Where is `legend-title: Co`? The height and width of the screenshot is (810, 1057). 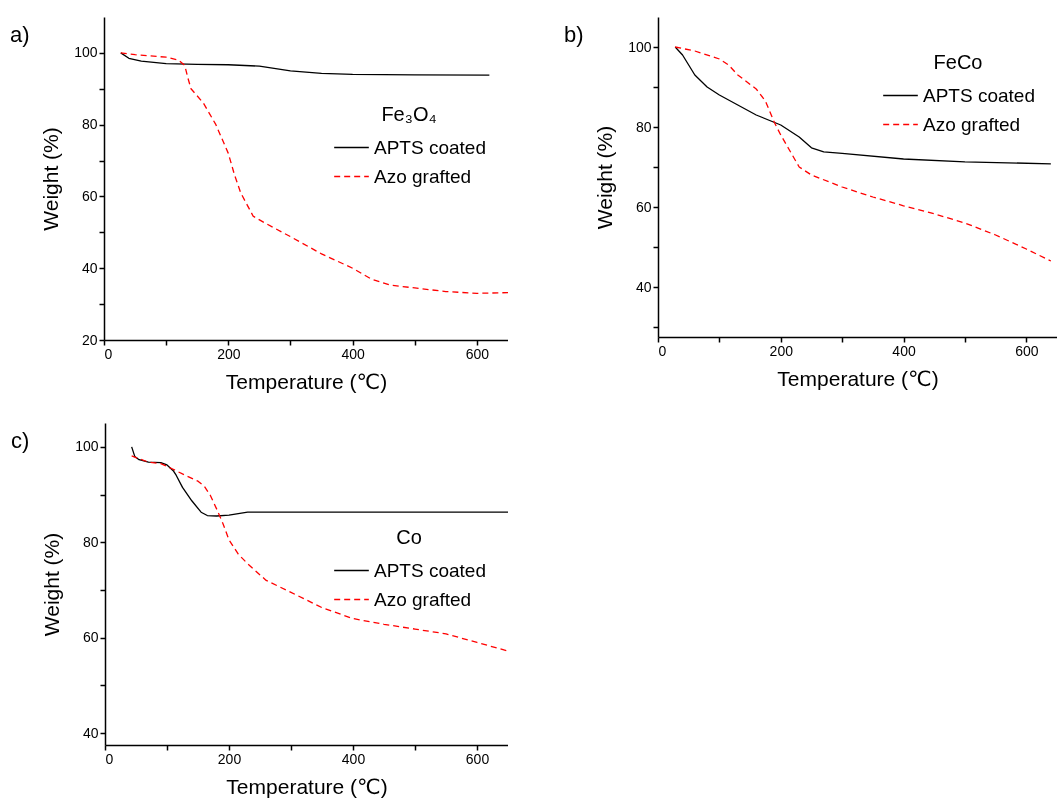
legend-title: Co is located at coordinates (409, 537).